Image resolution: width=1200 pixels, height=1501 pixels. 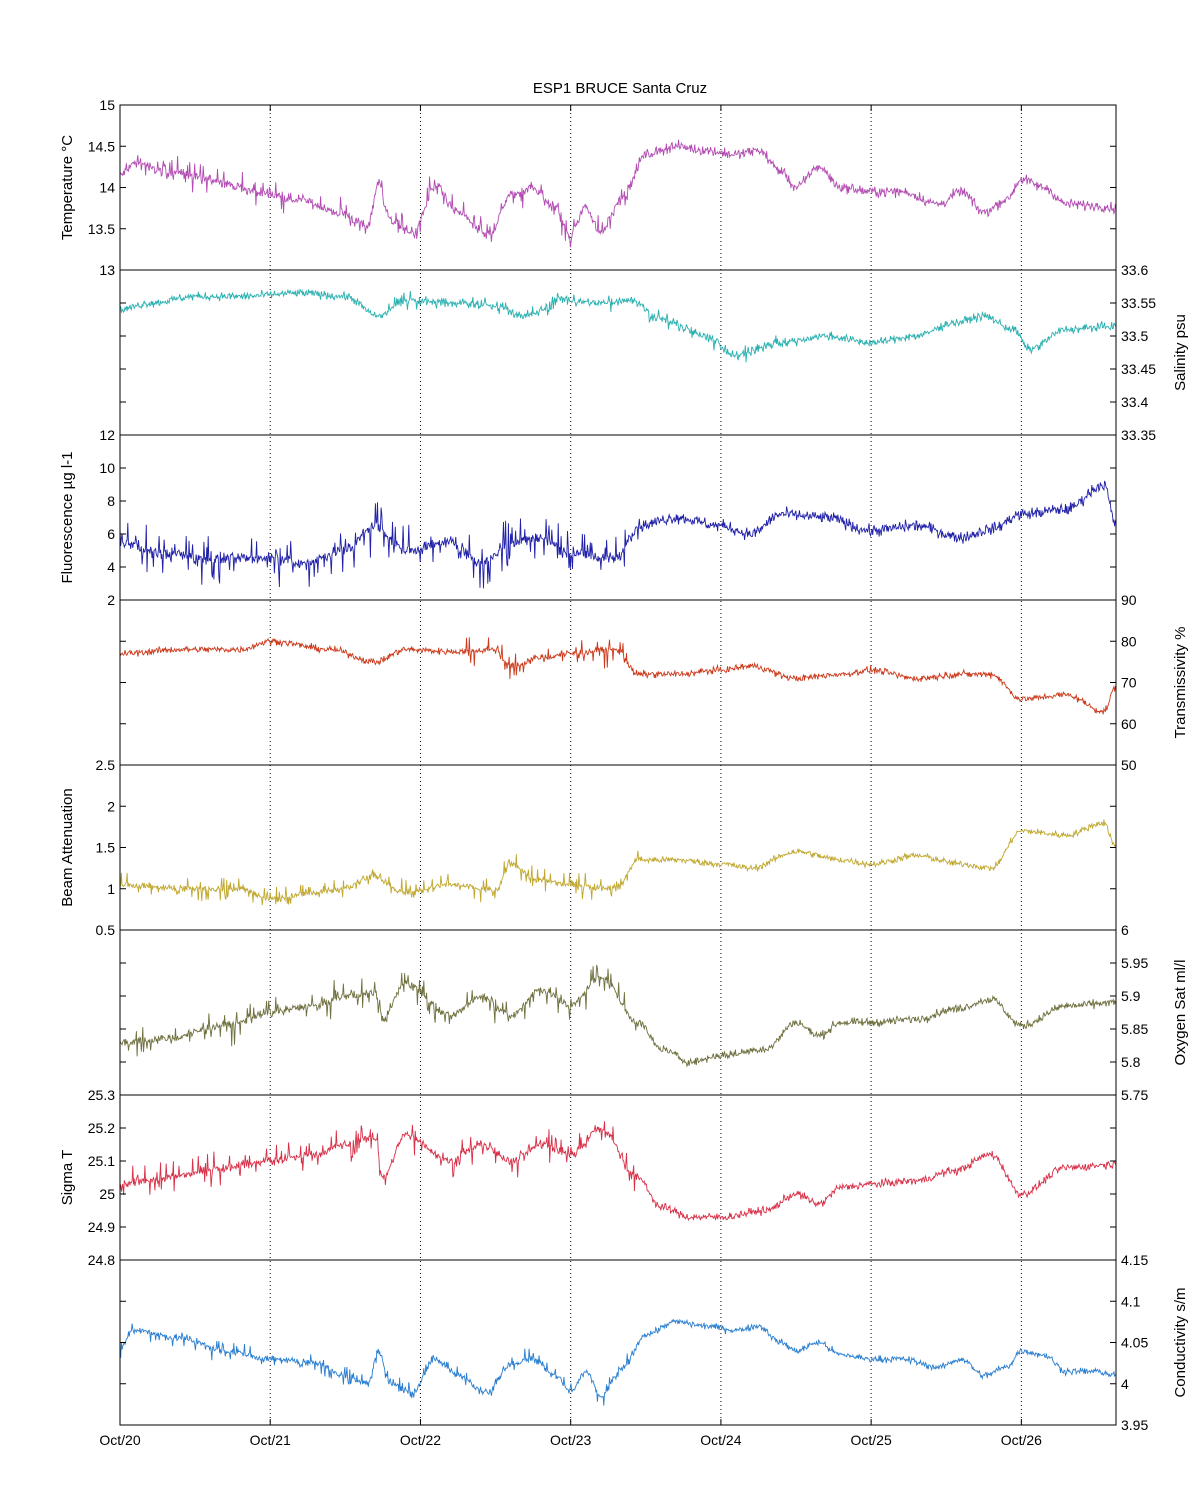 What do you see at coordinates (111, 501) in the screenshot?
I see `fluorescence-tick-label: 8` at bounding box center [111, 501].